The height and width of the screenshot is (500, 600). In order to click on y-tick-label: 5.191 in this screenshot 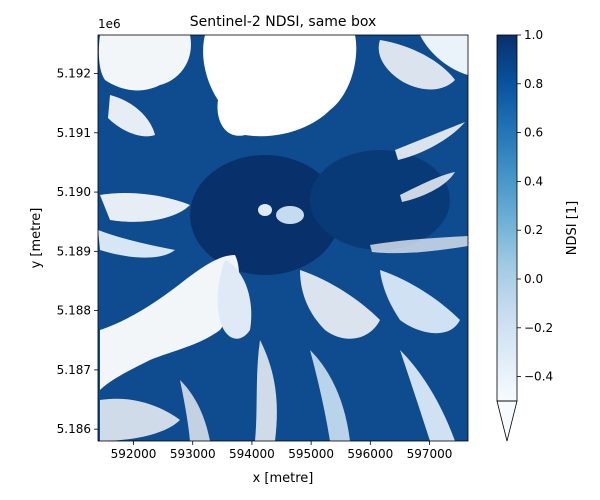, I will do `click(74, 133)`.